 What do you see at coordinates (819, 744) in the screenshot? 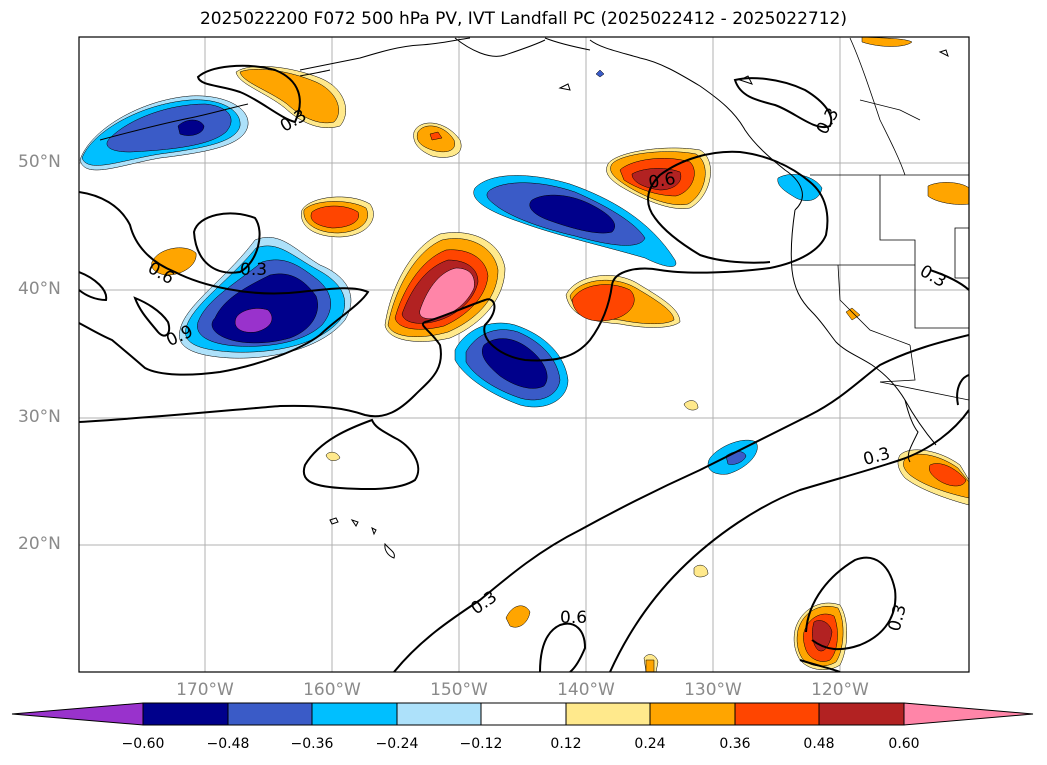
I see `colorbar-tick: 0.48` at bounding box center [819, 744].